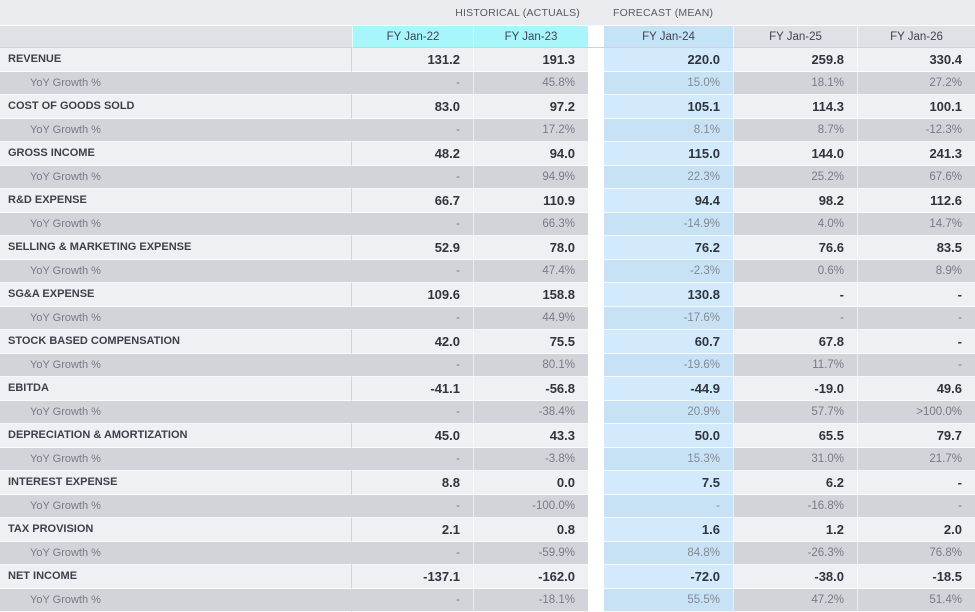 The image size is (975, 612). What do you see at coordinates (795, 60) in the screenshot?
I see `cell-fy-jan-25: 259.8` at bounding box center [795, 60].